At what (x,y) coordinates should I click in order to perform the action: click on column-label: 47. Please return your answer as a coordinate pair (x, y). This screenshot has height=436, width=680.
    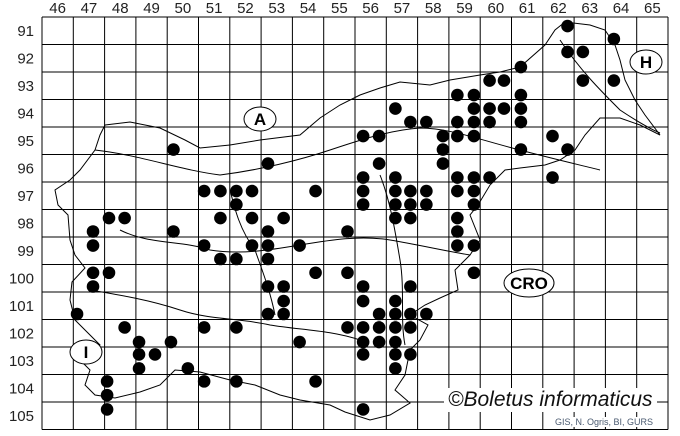
    Looking at the image, I should click on (89, 8).